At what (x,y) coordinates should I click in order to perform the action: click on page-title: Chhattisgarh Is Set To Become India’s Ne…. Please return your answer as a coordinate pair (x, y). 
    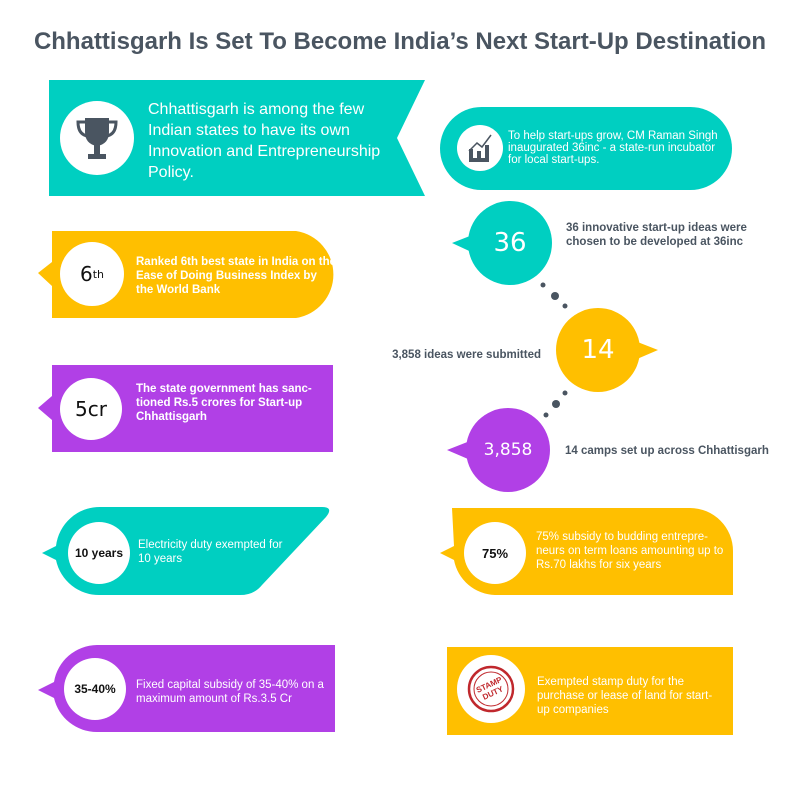
    Looking at the image, I should click on (400, 41).